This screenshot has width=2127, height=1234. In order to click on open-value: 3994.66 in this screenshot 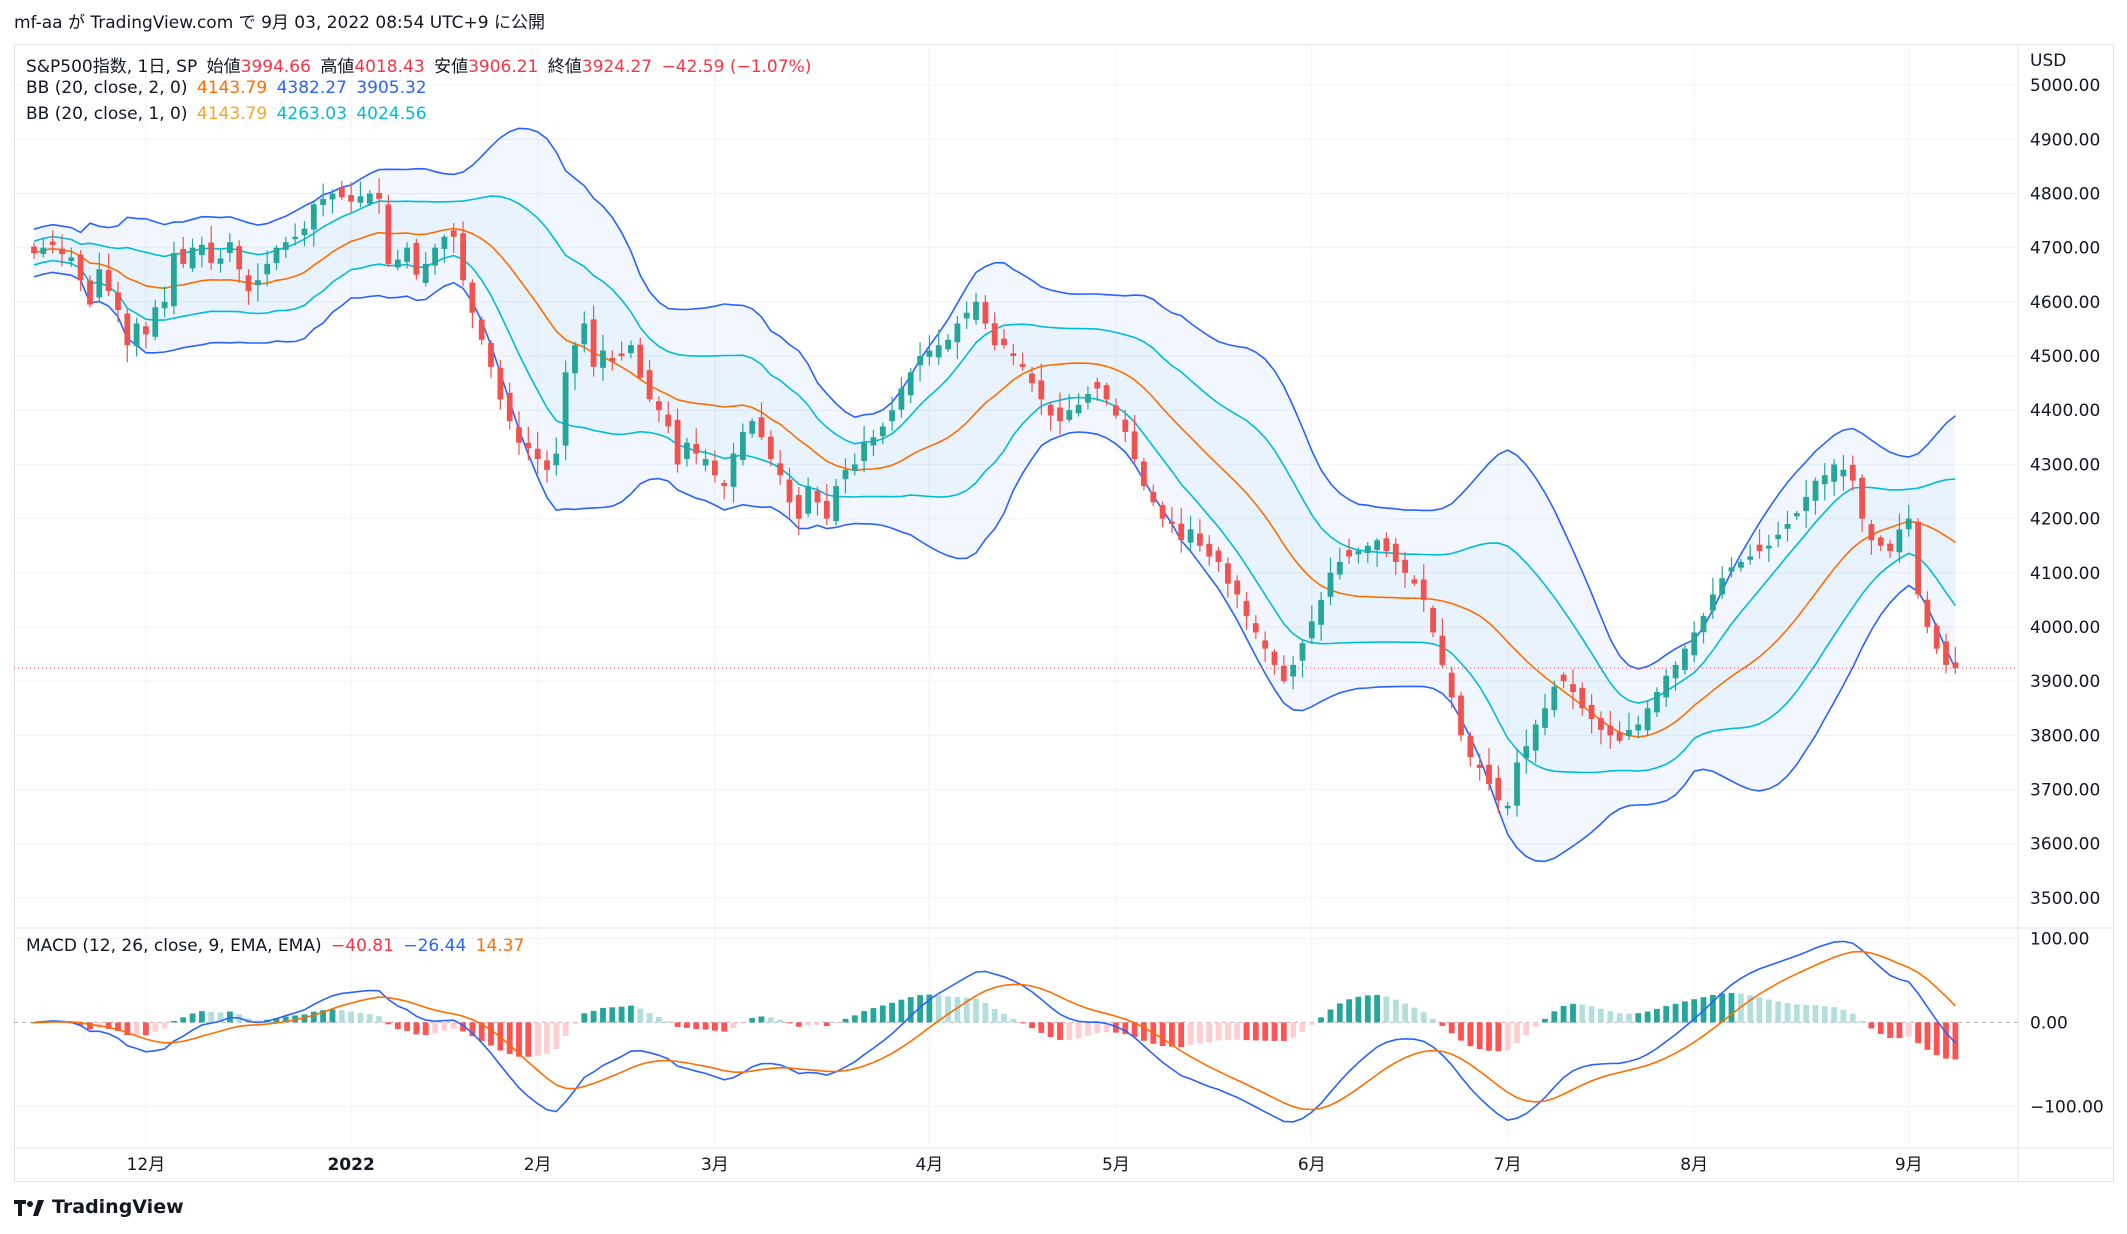, I will do `click(275, 67)`.